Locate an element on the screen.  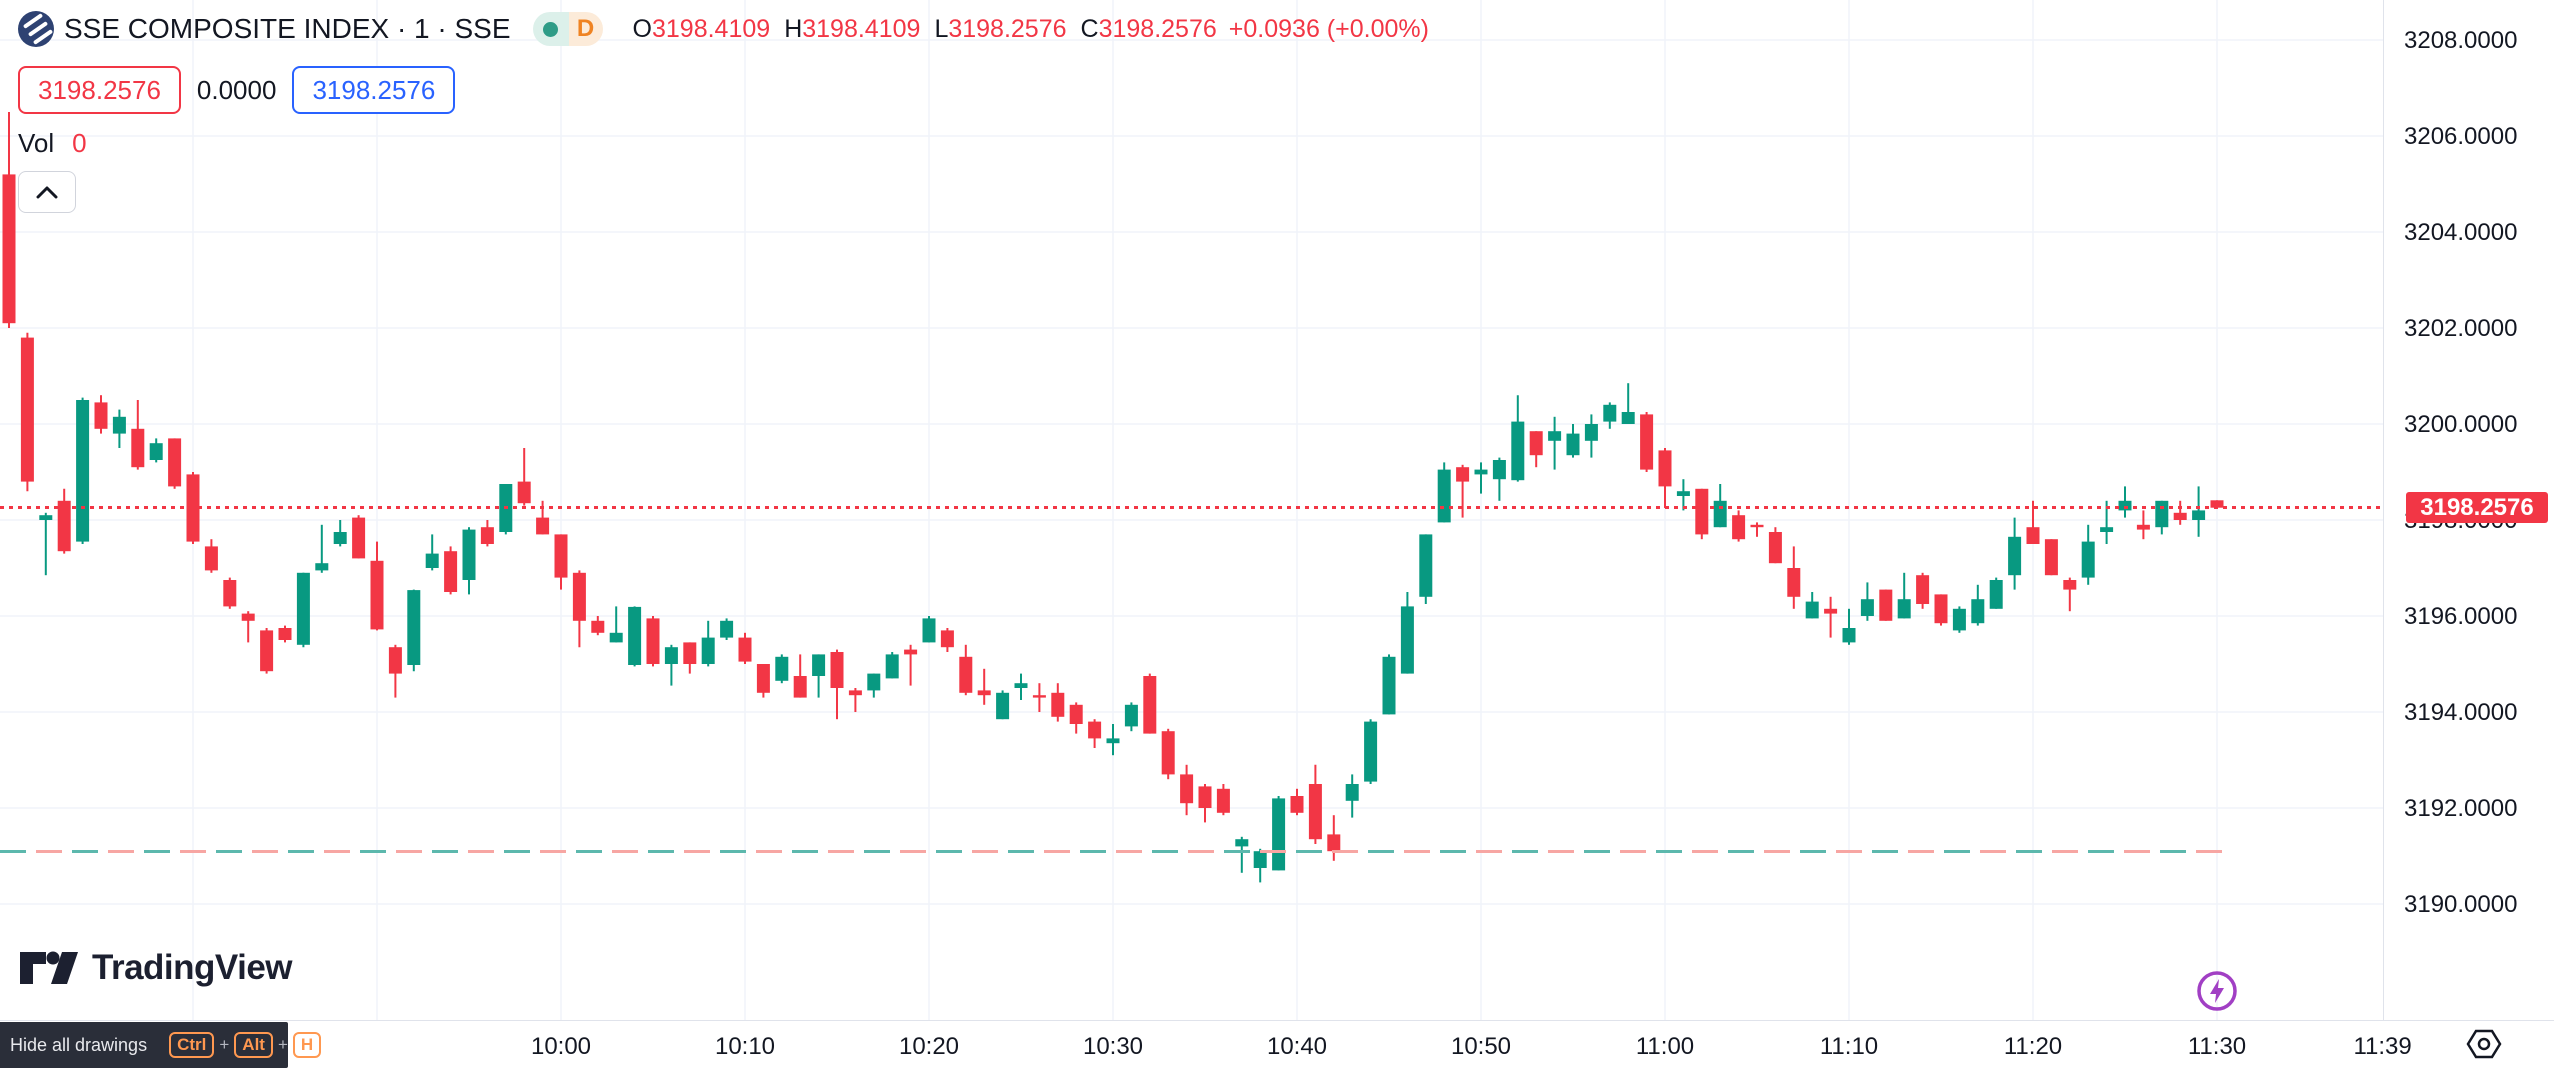
time-axis-label: 10:10 is located at coordinates (745, 1046).